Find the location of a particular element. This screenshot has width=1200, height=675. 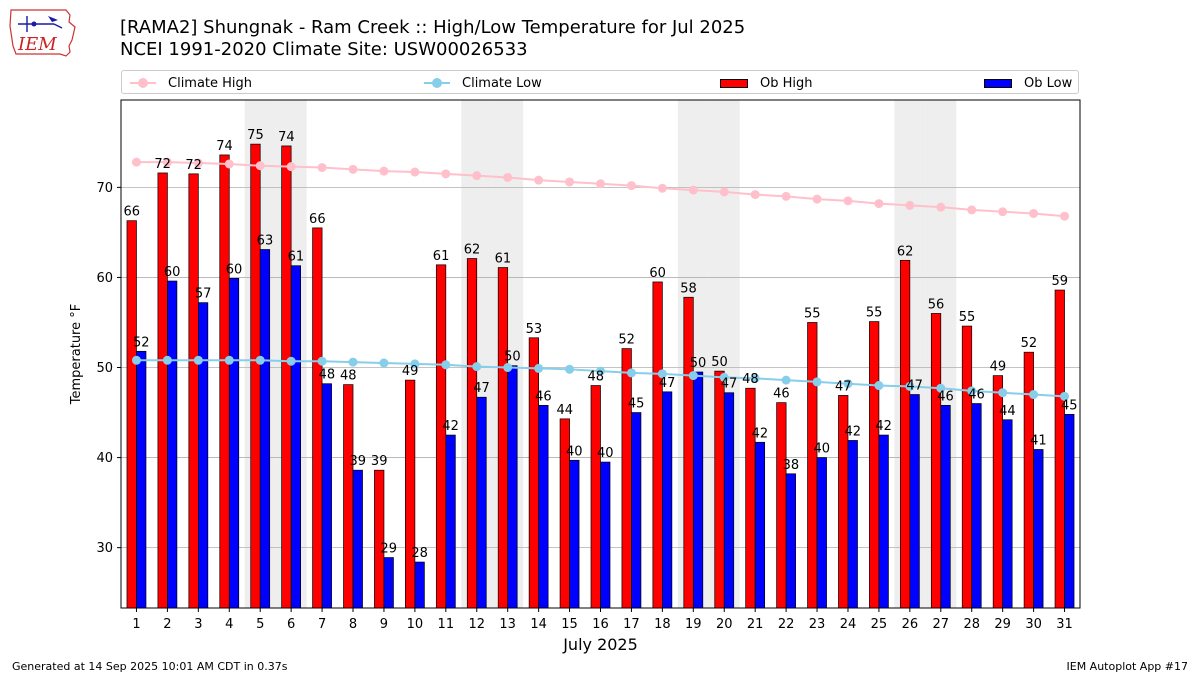

legend-item-climate-high: Climate High is located at coordinates (191, 83).